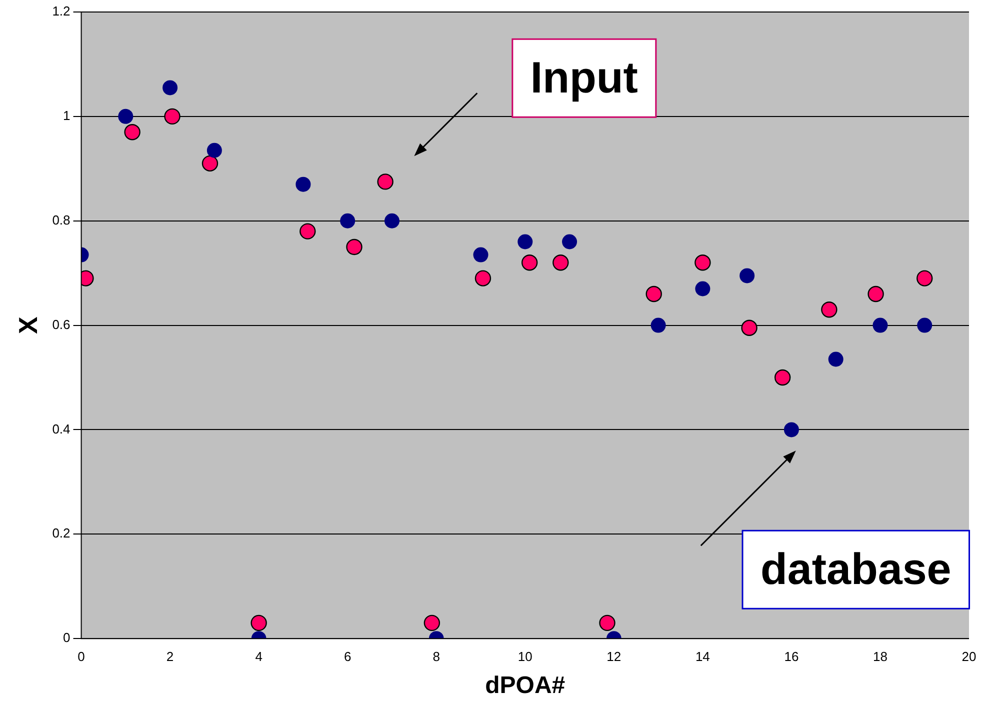  I want to click on x-tick-label: 12, so click(614, 656).